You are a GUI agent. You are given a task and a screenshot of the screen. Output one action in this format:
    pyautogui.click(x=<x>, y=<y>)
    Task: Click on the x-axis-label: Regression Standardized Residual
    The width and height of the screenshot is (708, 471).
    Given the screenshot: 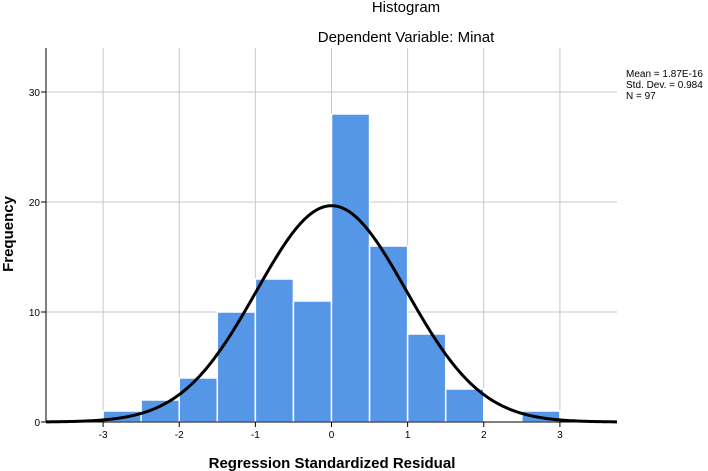 What is the action you would take?
    pyautogui.click(x=332, y=463)
    